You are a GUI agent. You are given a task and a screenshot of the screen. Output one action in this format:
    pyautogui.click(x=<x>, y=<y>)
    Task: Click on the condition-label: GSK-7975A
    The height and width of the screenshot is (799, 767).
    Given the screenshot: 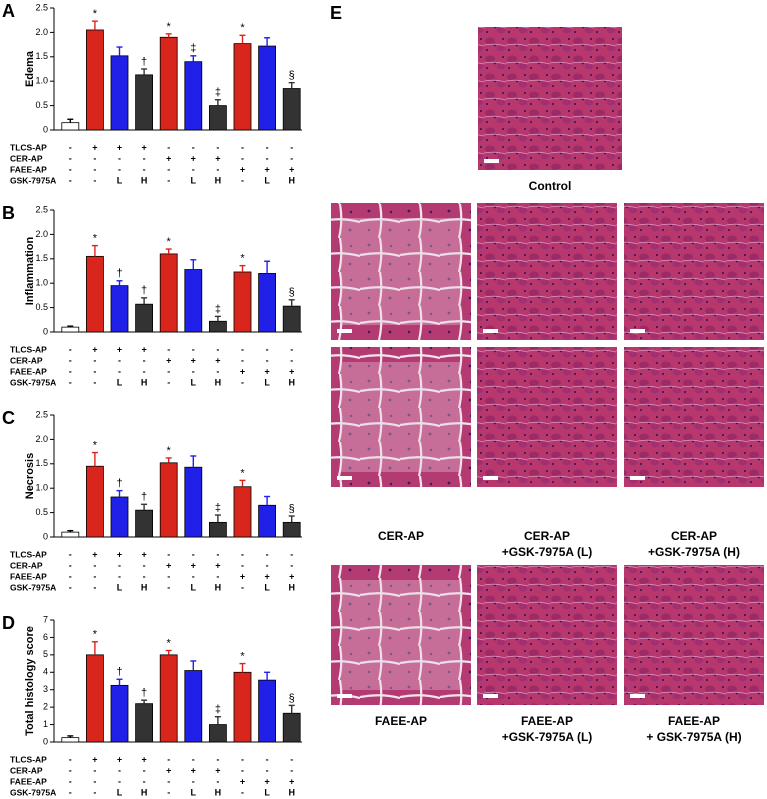 What is the action you would take?
    pyautogui.click(x=33, y=382)
    